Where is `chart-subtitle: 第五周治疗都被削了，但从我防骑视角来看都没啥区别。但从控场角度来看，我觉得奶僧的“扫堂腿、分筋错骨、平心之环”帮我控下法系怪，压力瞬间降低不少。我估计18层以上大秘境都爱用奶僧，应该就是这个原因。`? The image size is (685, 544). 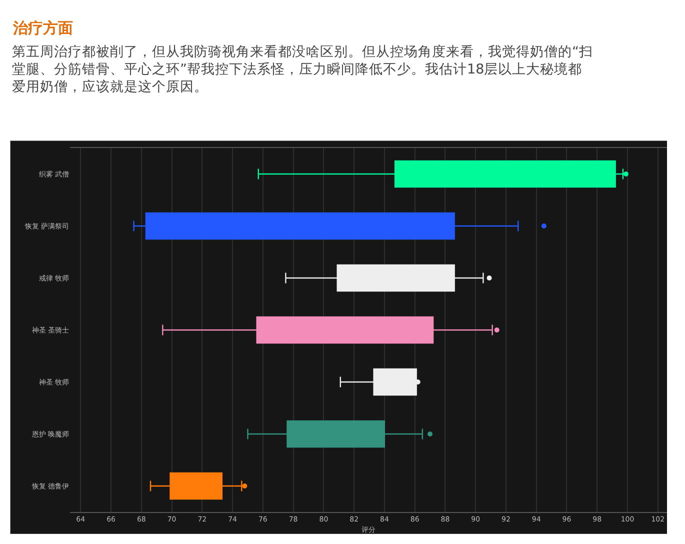
chart-subtitle: 第五周治疗都被削了，但从我防骑视角来看都没啥区别。但从控场角度来看，我觉得奶僧的“扫堂腿、分筋错骨、平心之环”帮我控下法系怪，压力瞬间降低不少。我估计18层以上大秘境都爱用奶僧，应该就是这个原因。 is located at coordinates (302, 70).